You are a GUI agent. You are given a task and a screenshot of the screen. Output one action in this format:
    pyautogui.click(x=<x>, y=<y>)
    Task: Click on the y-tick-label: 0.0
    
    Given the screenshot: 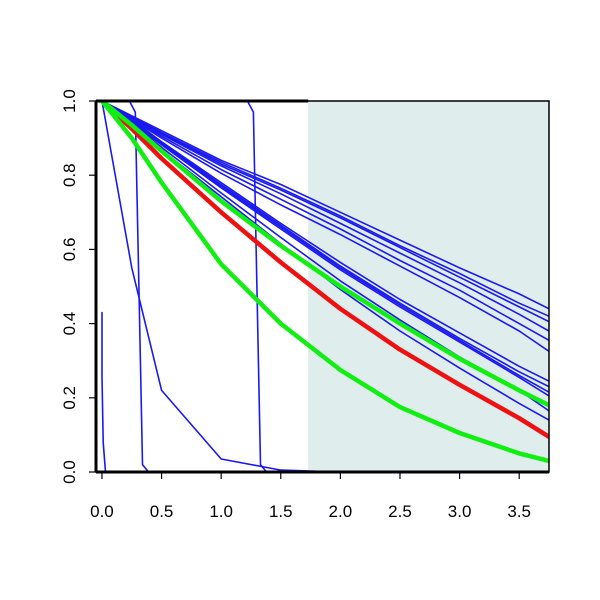 What is the action you would take?
    pyautogui.click(x=69, y=472)
    